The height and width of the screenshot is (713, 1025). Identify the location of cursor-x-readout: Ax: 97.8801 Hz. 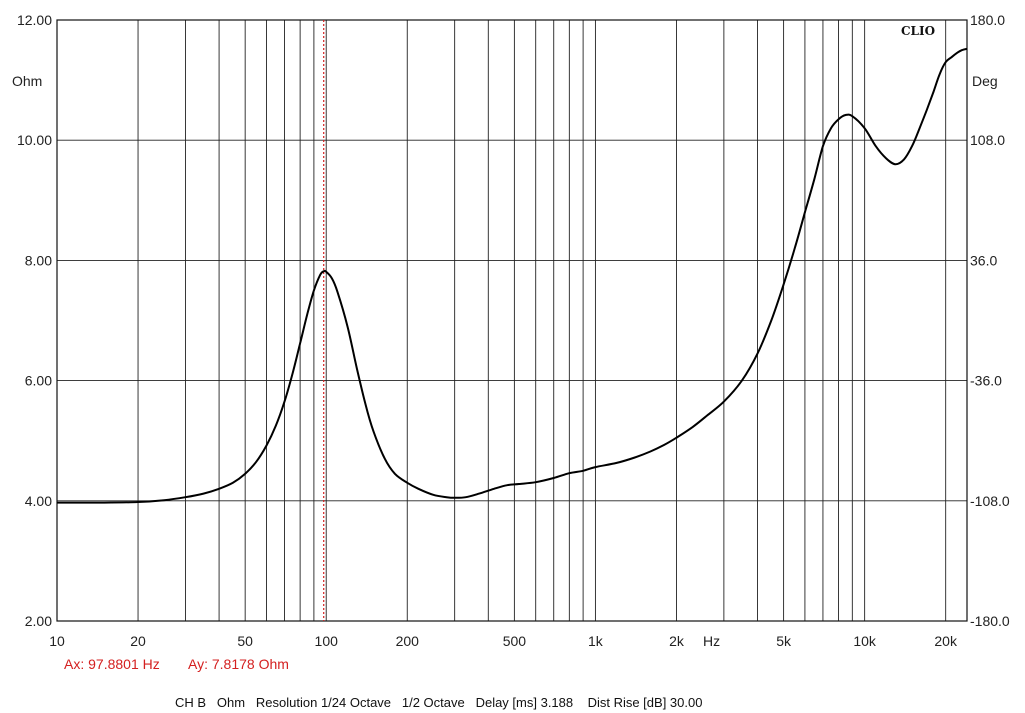
(112, 664).